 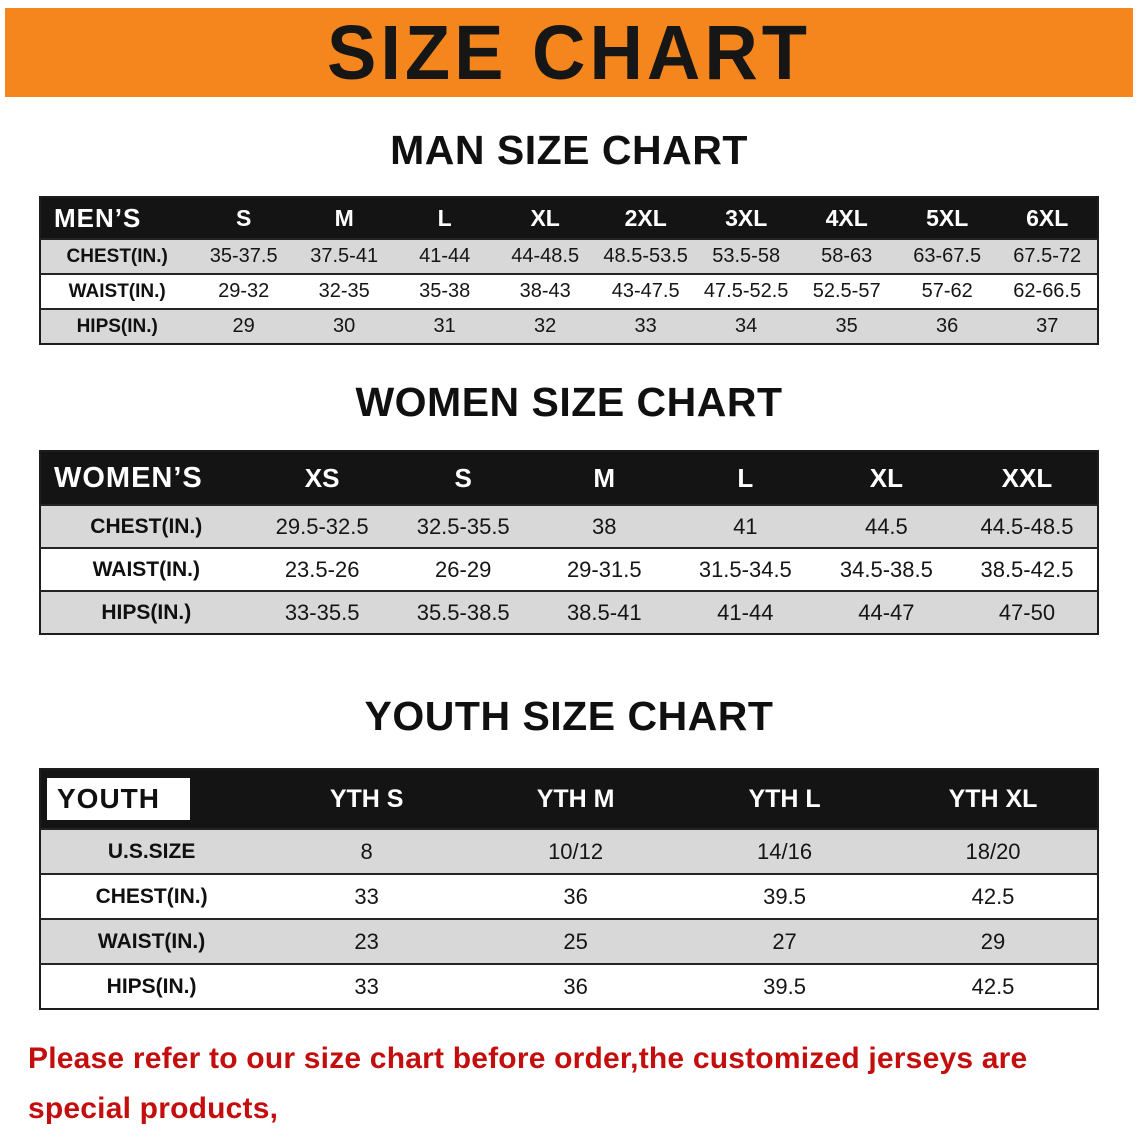 What do you see at coordinates (545, 256) in the screenshot?
I see `value-cell: 44-48.5` at bounding box center [545, 256].